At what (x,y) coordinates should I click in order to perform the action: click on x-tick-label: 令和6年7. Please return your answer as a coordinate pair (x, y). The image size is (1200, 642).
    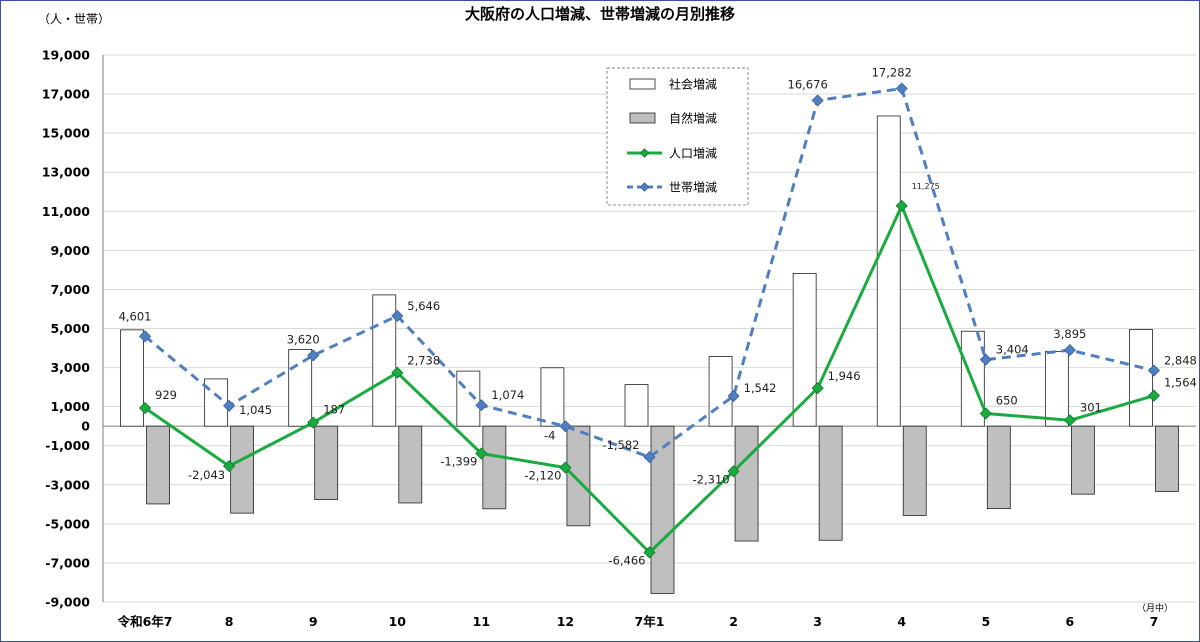
    Looking at the image, I should click on (145, 621).